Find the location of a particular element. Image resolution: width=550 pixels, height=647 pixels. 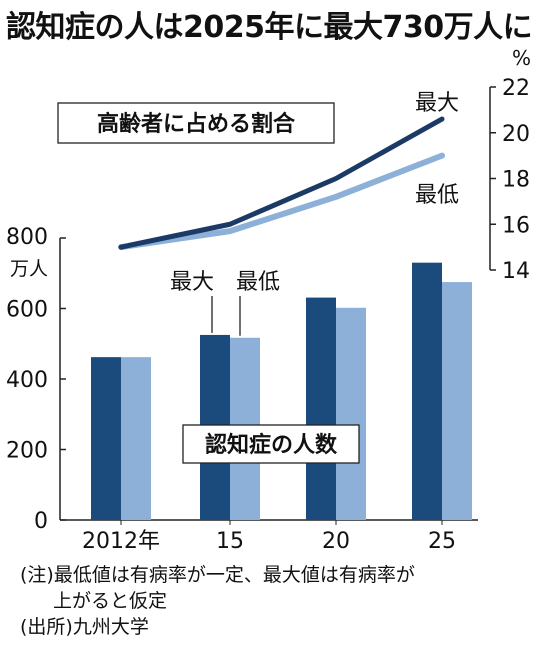

bar-x-tick-label: 20 is located at coordinates (336, 541).